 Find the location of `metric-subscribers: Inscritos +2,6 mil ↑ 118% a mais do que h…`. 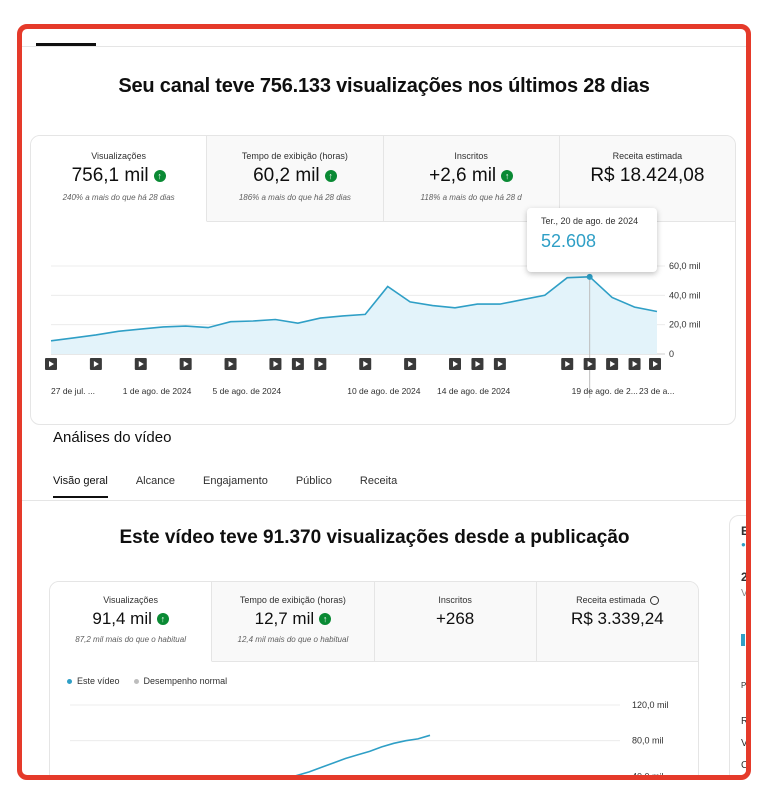

metric-subscribers: Inscritos +2,6 mil ↑ 118% a mais do que h… is located at coordinates (471, 179).